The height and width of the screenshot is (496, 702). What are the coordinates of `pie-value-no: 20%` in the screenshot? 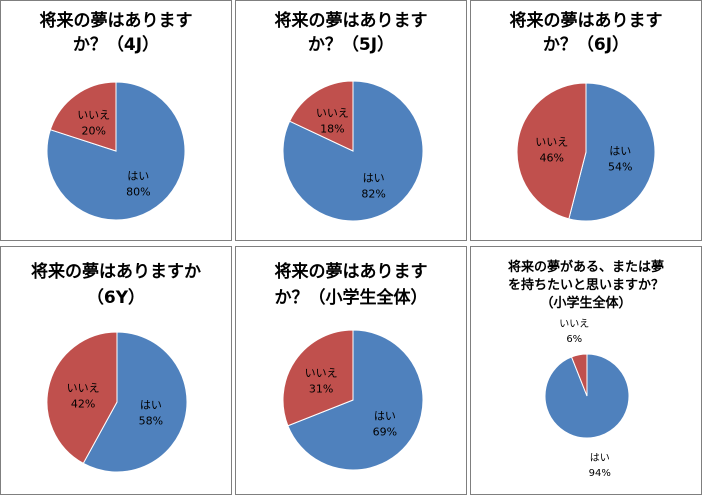 It's located at (93, 130).